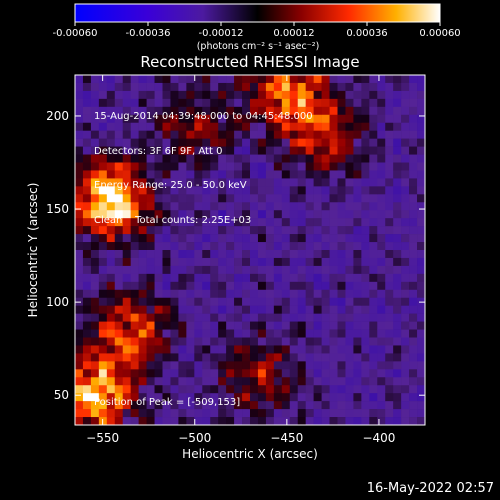  I want to click on x-axis-label: Heliocentric X (arcsec), so click(250, 454).